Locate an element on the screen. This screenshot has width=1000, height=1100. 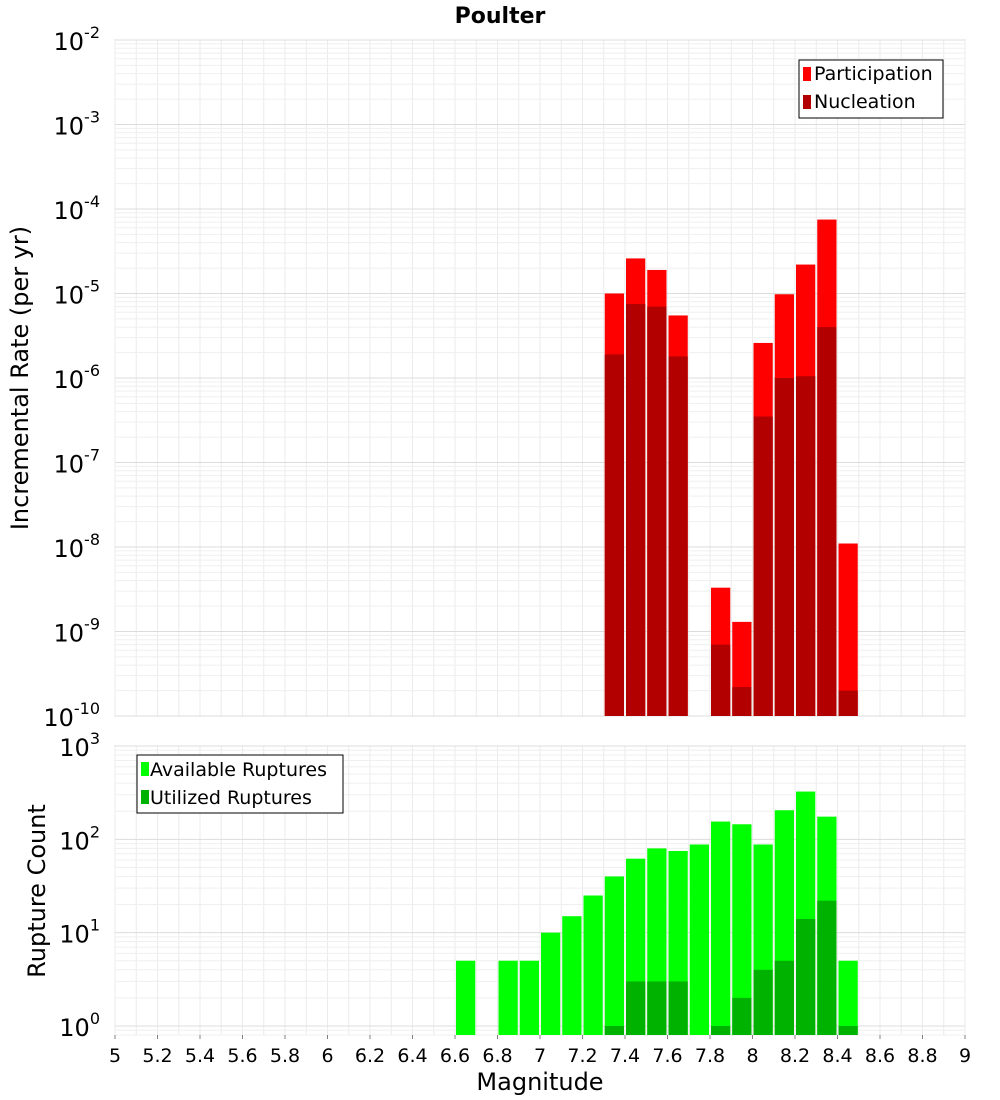
x-tick-label: 5.4 is located at coordinates (200, 1056).